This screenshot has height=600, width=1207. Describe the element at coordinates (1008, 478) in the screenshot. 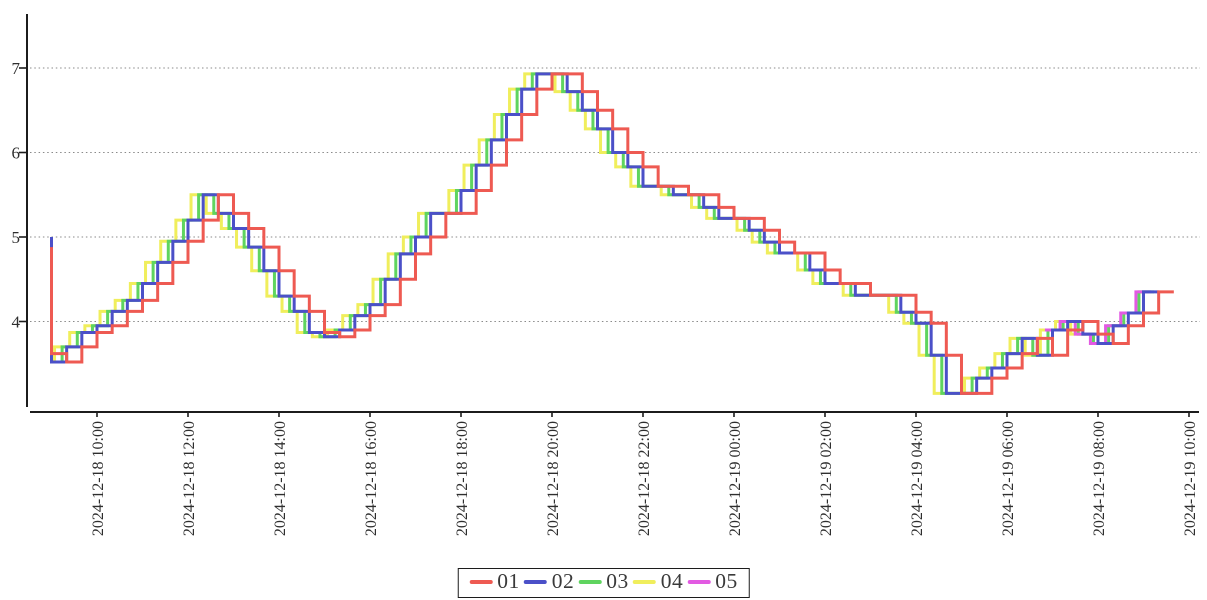

I see `x-tick-label: 2024-12-19 06:00` at that location.